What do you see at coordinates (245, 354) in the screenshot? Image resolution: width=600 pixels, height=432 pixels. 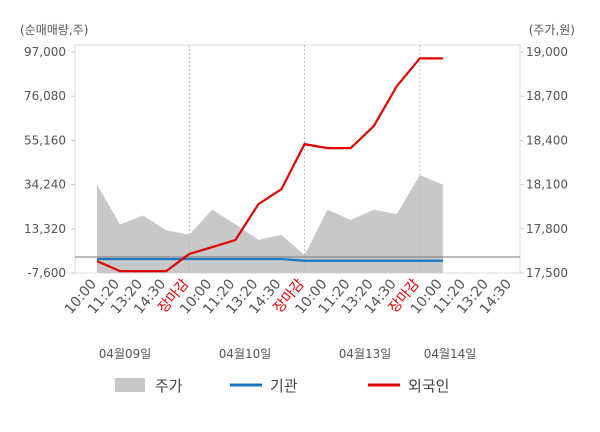 I see `date-label: 04월10일` at bounding box center [245, 354].